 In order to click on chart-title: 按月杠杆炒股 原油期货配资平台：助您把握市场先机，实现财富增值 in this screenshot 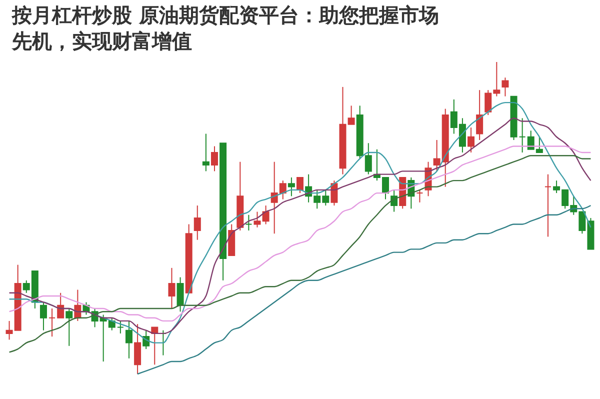, I will do `click(225, 28)`.